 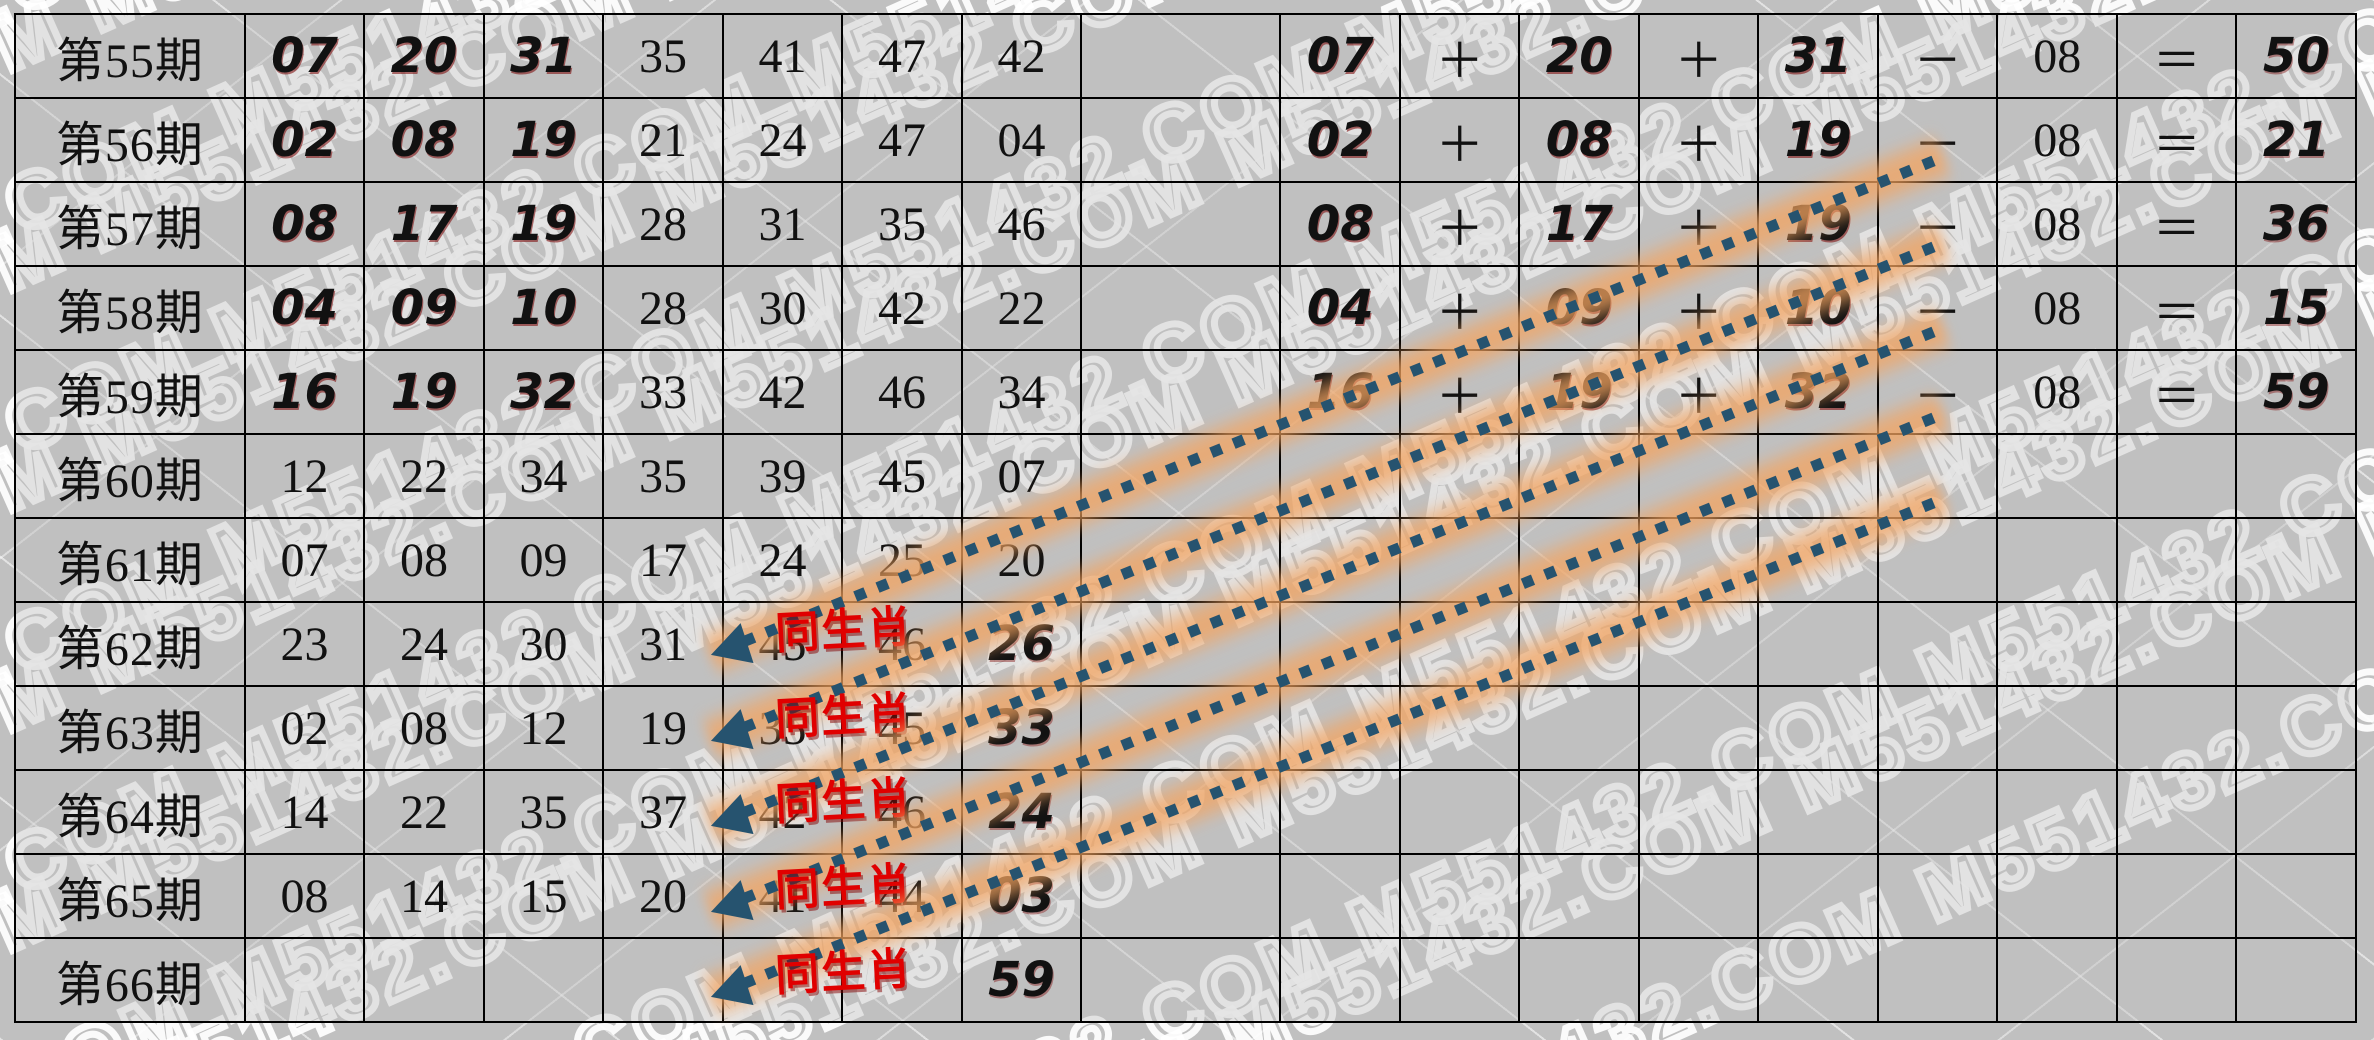 What do you see at coordinates (130, 644) in the screenshot?
I see `period-label: 第62期` at bounding box center [130, 644].